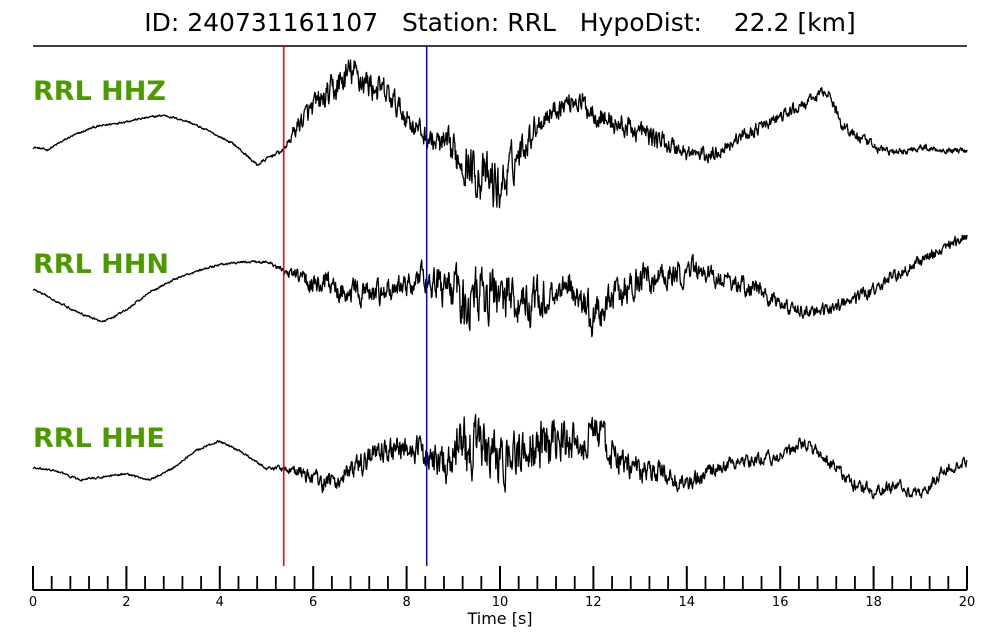 This screenshot has width=1000, height=640. I want to click on title-hypodist-unit: [km], so click(826, 22).